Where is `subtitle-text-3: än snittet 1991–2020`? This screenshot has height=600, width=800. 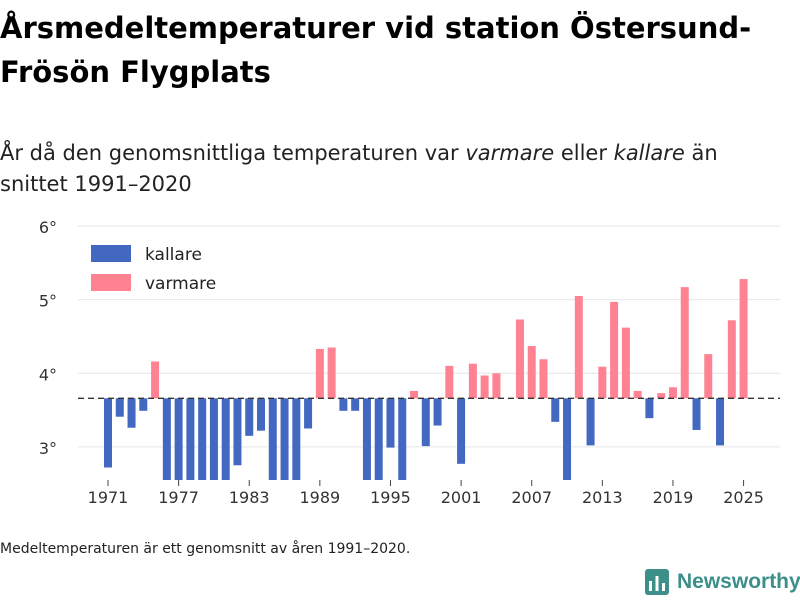 subtitle-text-3: än snittet 1991–2020 is located at coordinates (359, 168).